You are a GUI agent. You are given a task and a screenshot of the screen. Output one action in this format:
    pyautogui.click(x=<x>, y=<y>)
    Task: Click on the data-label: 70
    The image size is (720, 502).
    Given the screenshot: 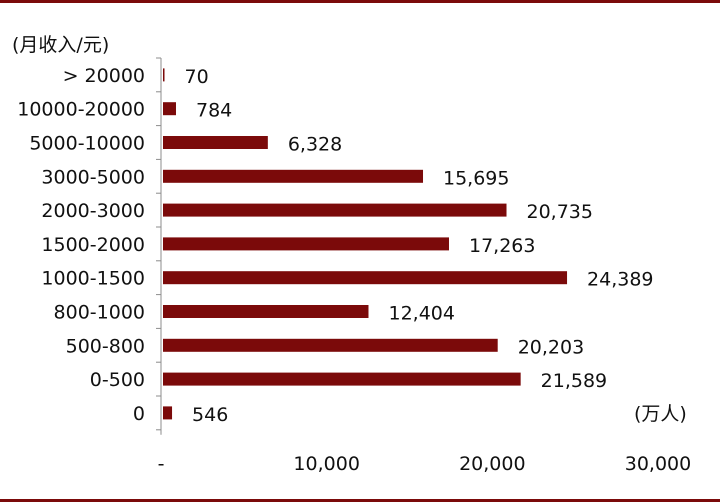 What is the action you would take?
    pyautogui.click(x=197, y=77)
    